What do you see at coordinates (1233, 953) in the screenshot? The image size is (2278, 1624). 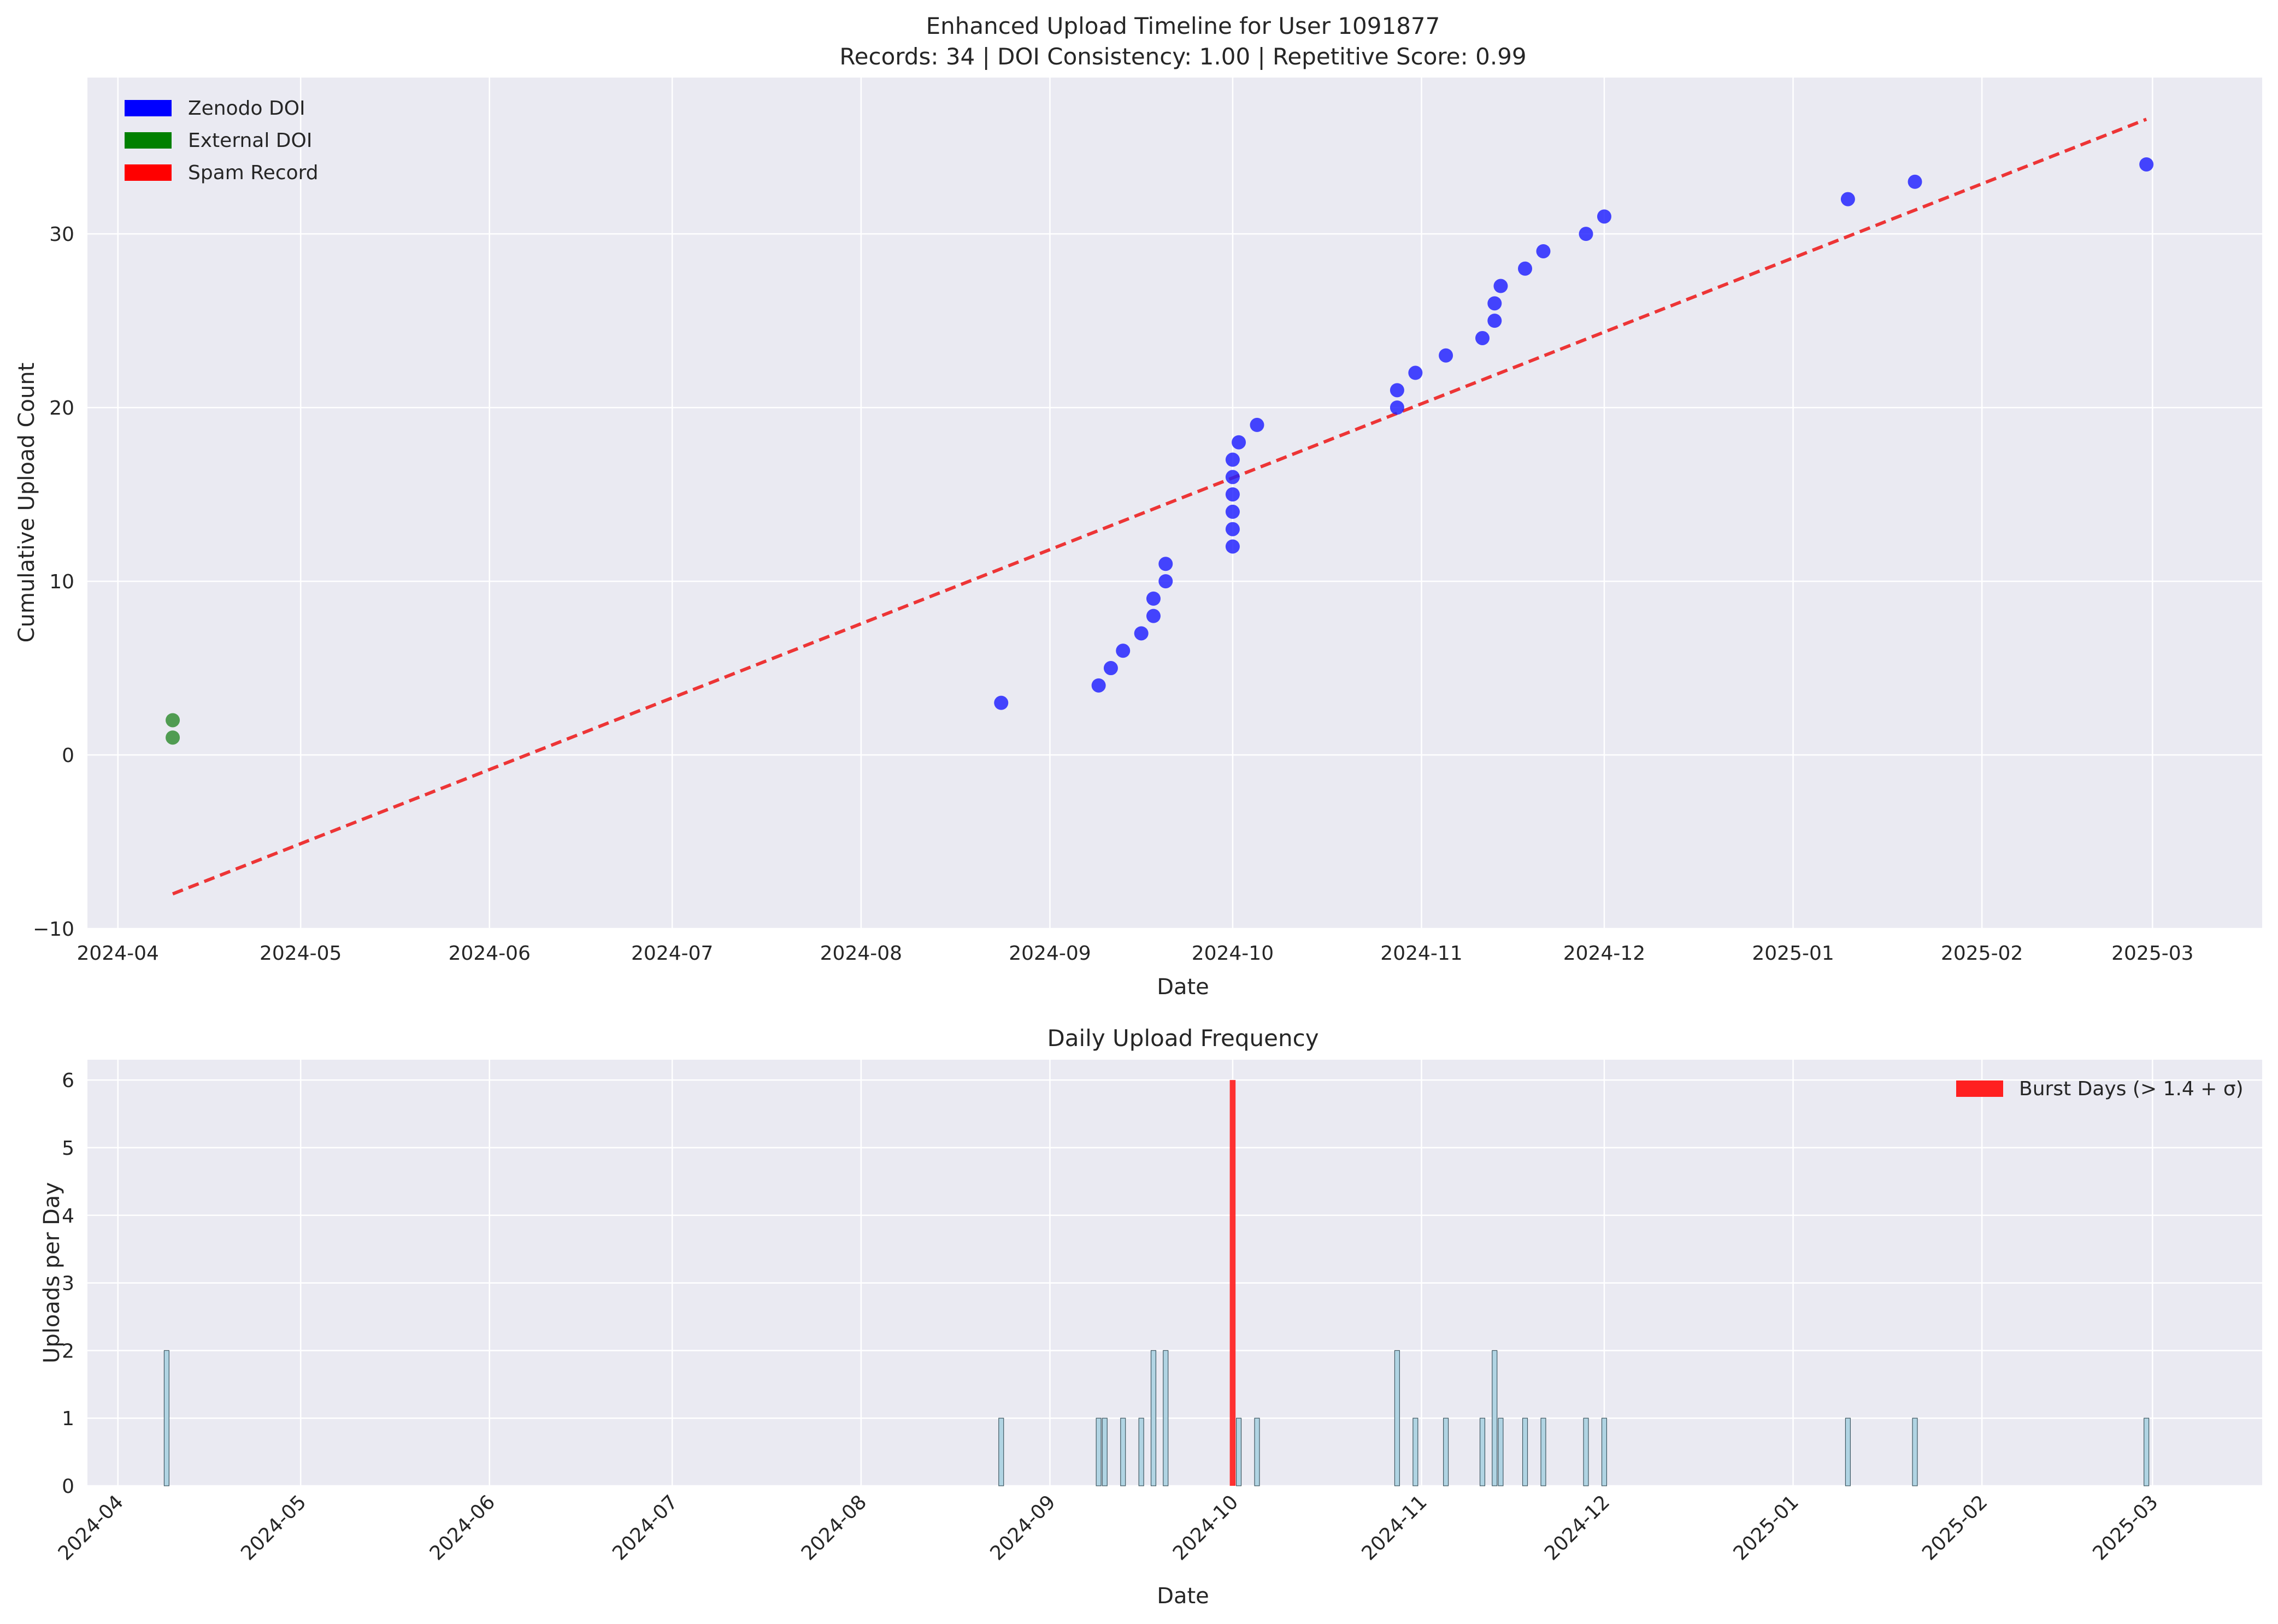 I see `x-tick-label: 2024-10` at bounding box center [1233, 953].